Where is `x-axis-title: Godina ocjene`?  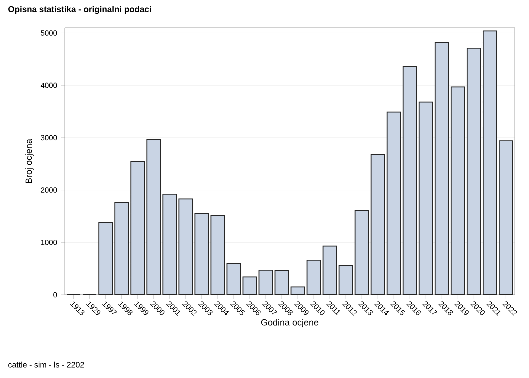 x-axis-title: Godina ocjene is located at coordinates (290, 323).